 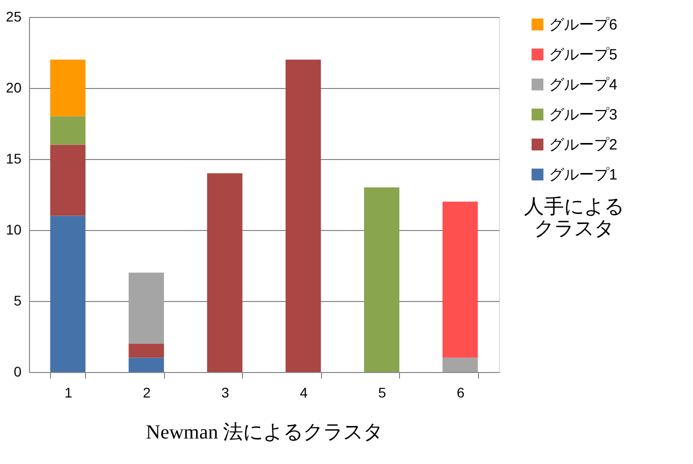 What do you see at coordinates (583, 85) in the screenshot?
I see `legend-label: グループ4` at bounding box center [583, 85].